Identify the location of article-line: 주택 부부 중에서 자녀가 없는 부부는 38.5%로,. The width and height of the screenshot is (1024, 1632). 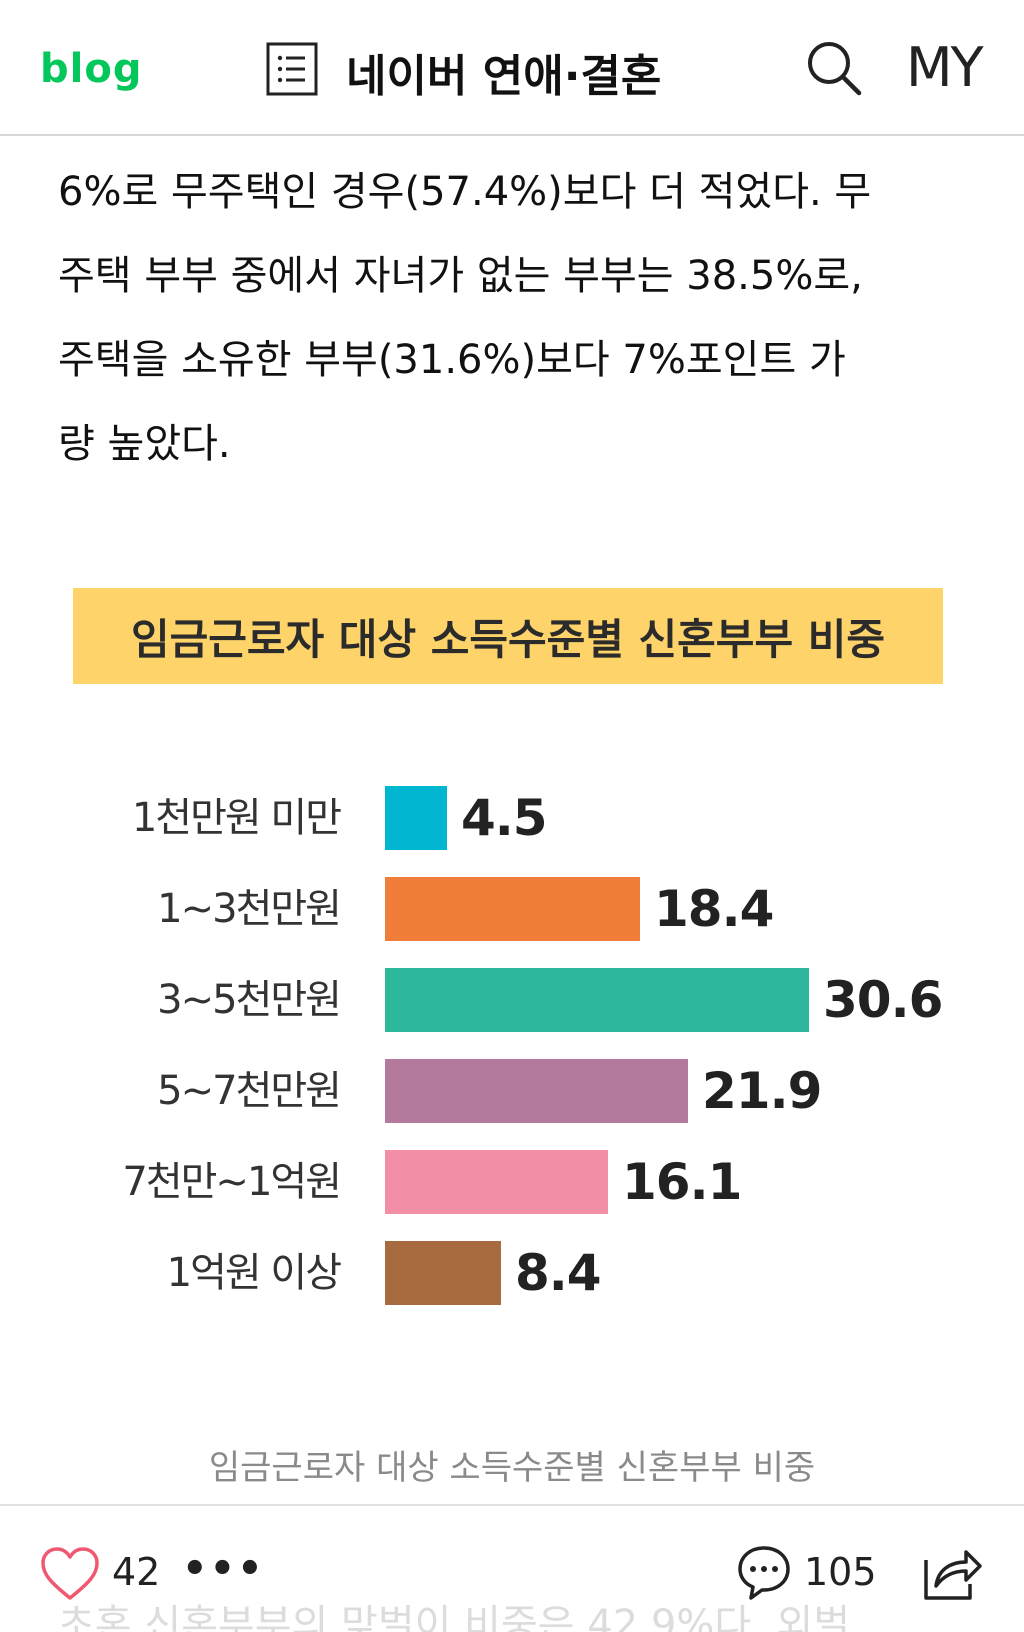
(460, 276).